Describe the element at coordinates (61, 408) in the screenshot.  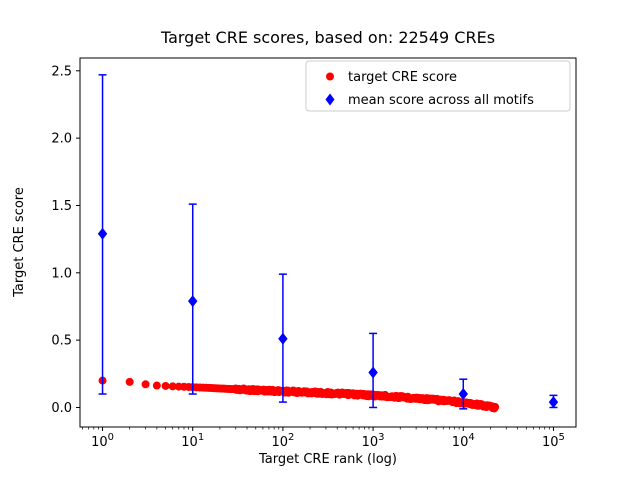
I see `y-tick-label: 0.0` at that location.